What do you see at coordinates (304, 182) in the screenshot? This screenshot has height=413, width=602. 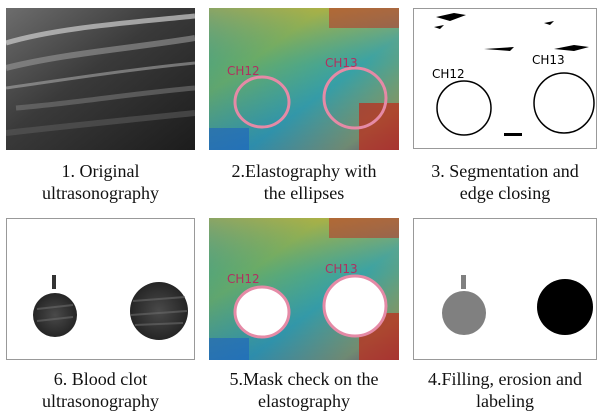 I see `caption-elastography: 2.Elastography with the ellipses` at bounding box center [304, 182].